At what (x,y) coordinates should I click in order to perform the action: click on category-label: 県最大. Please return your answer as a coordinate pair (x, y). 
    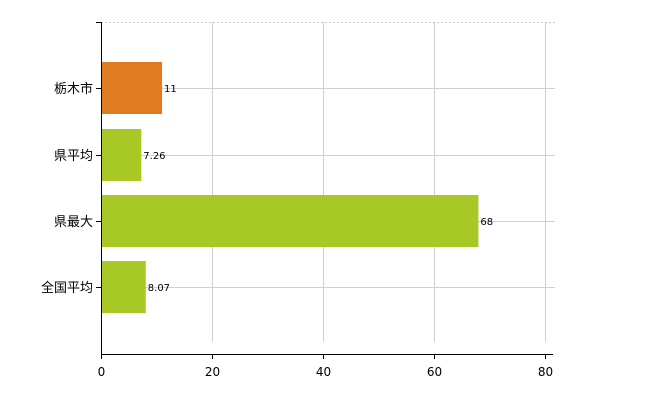
    Looking at the image, I should click on (73, 222).